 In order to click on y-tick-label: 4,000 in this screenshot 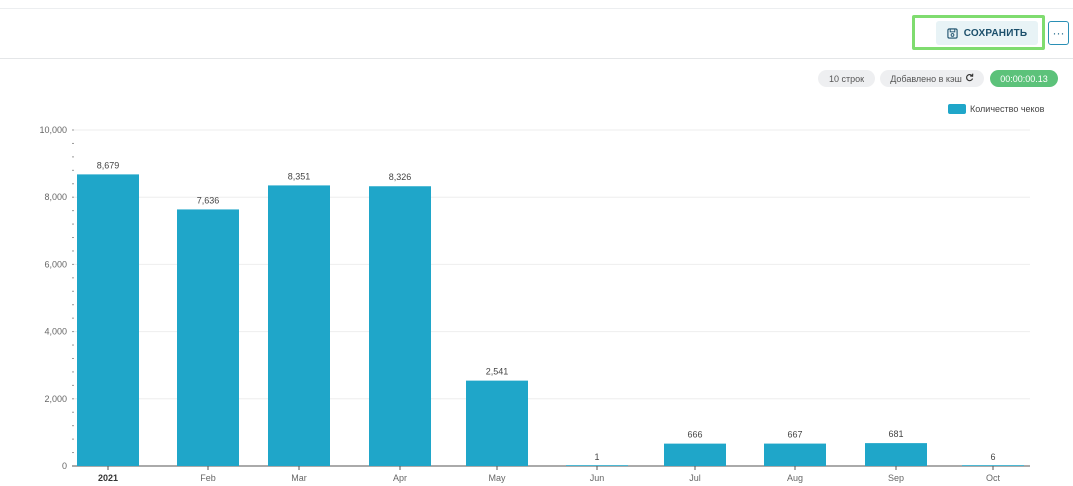, I will do `click(55, 332)`.